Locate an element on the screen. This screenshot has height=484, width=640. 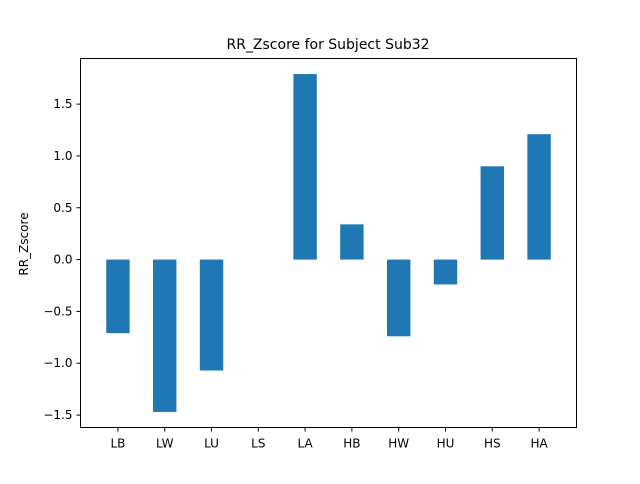
x-tick-label-la: LA is located at coordinates (306, 444).